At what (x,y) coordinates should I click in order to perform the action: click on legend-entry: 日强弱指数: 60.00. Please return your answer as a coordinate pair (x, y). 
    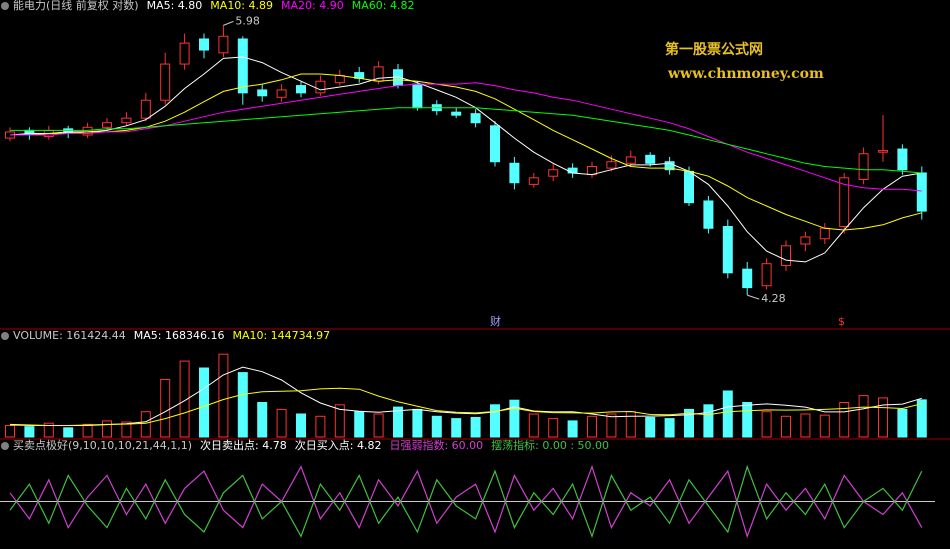
    Looking at the image, I should click on (436, 445).